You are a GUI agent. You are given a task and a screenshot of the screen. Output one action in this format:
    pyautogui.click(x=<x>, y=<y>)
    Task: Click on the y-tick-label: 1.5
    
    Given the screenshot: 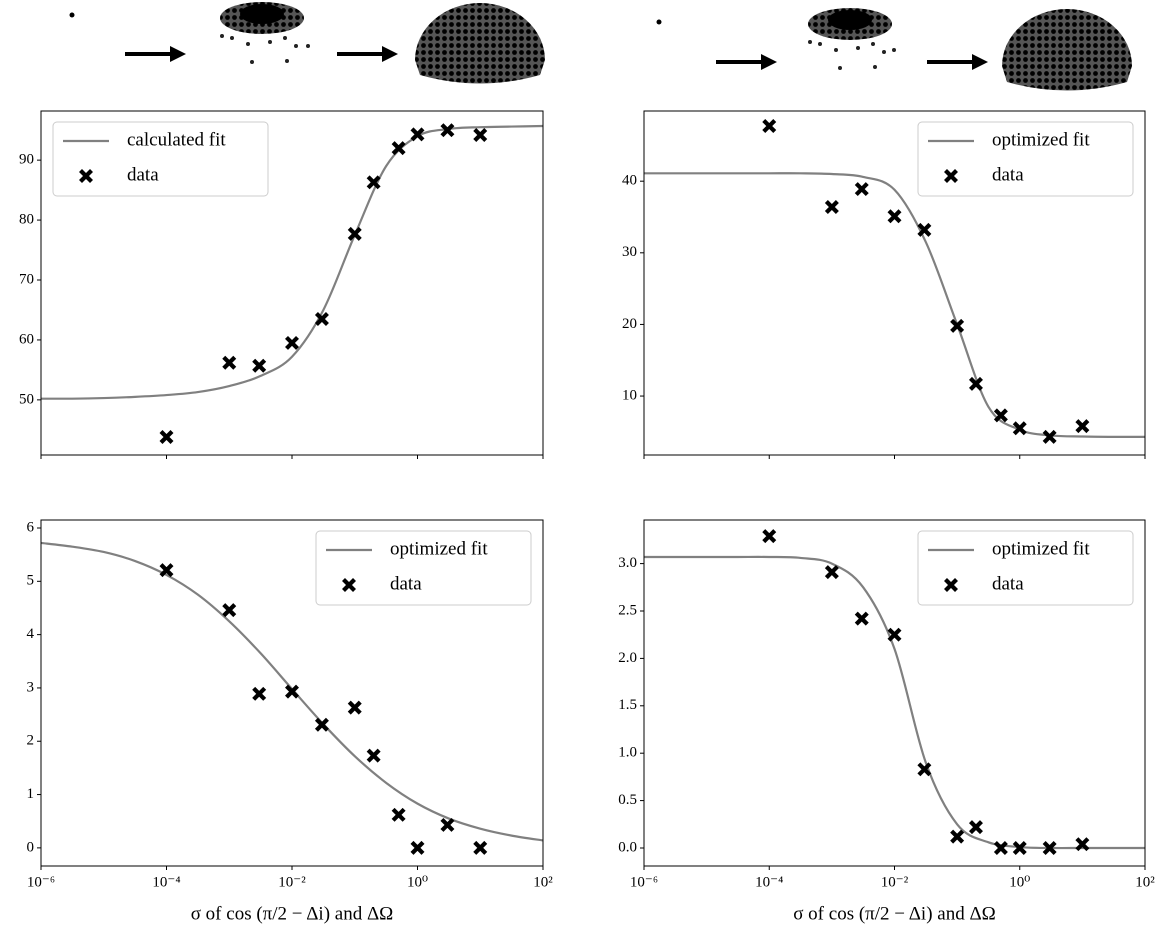 What is the action you would take?
    pyautogui.click(x=627, y=705)
    